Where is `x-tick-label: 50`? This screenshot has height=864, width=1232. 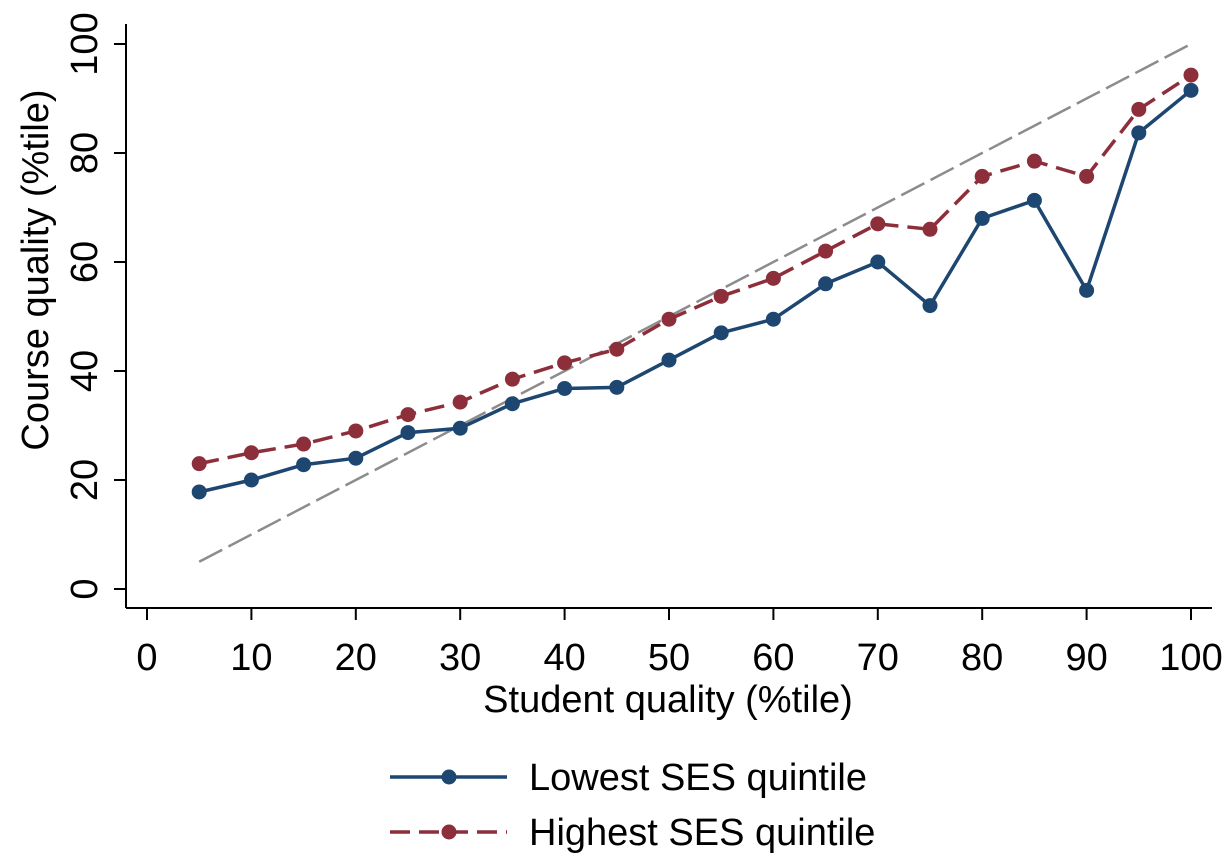 x-tick-label: 50 is located at coordinates (669, 658).